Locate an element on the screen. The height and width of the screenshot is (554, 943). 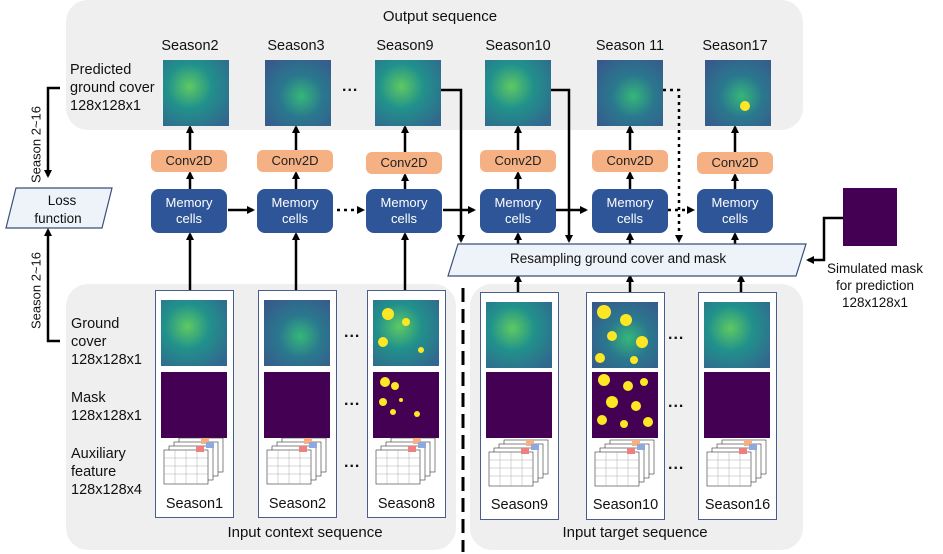
output-season-label: Season17 is located at coordinates (735, 46).